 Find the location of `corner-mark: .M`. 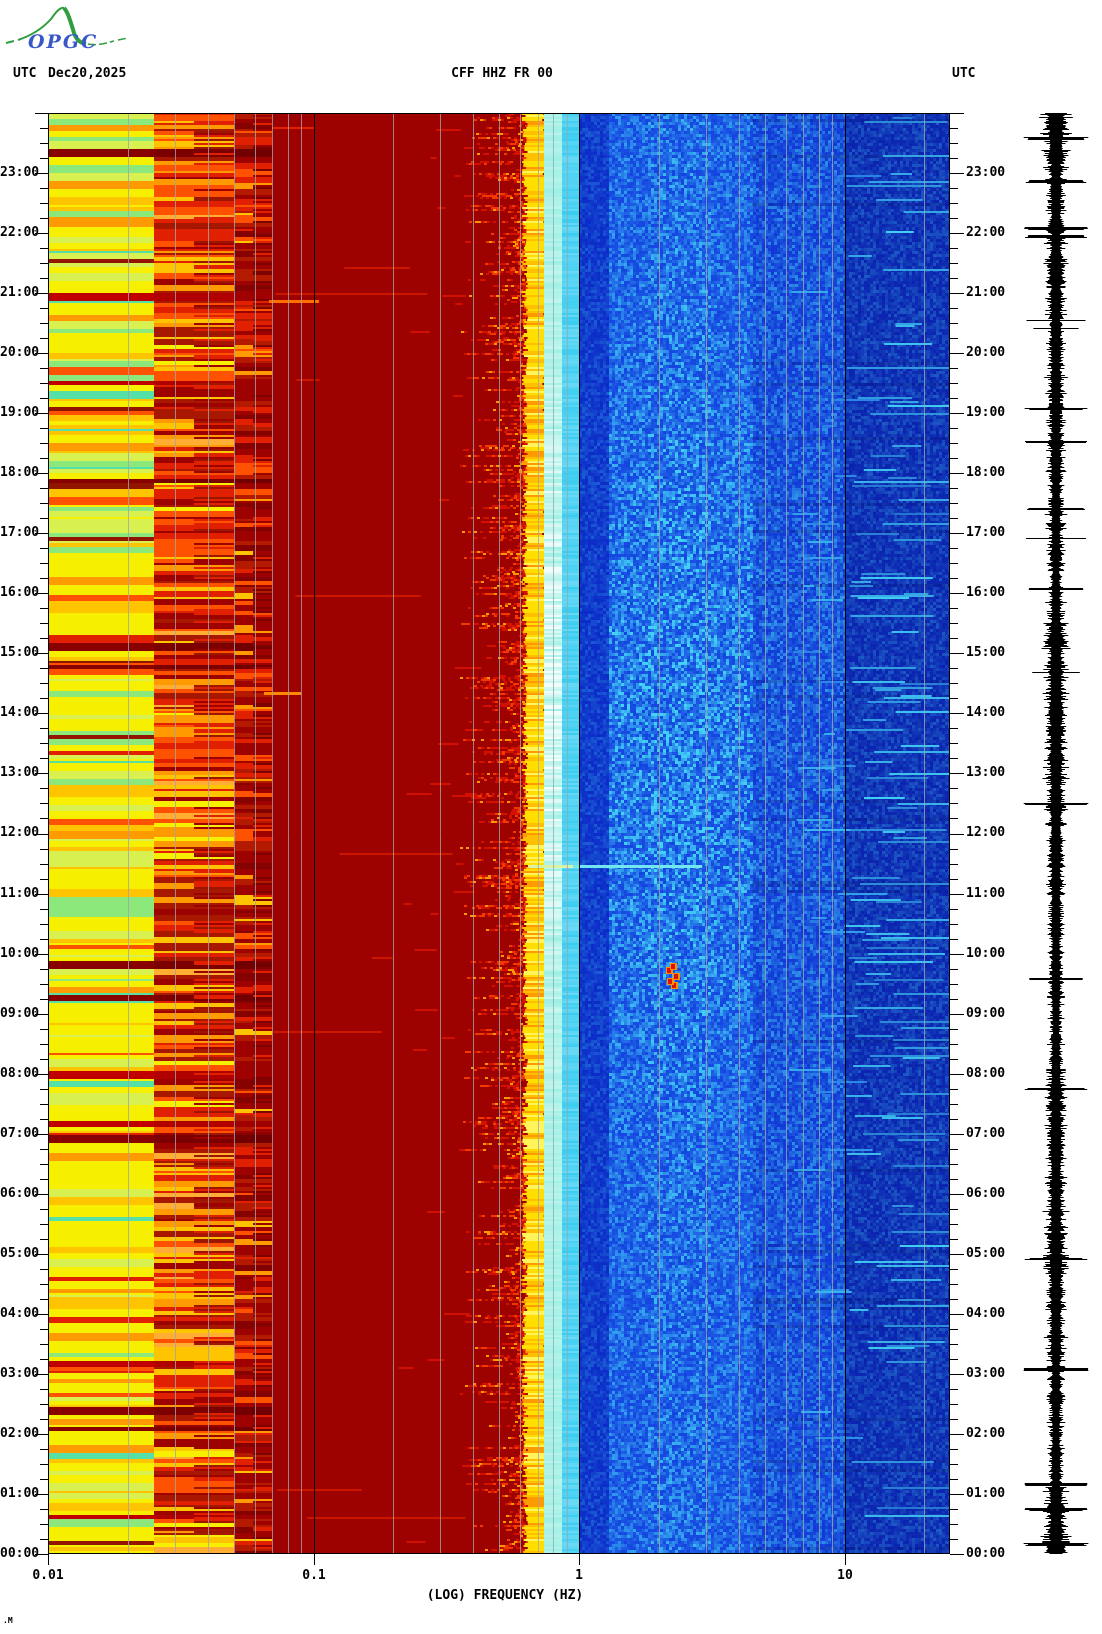

corner-mark: .M is located at coordinates (8, 1620).